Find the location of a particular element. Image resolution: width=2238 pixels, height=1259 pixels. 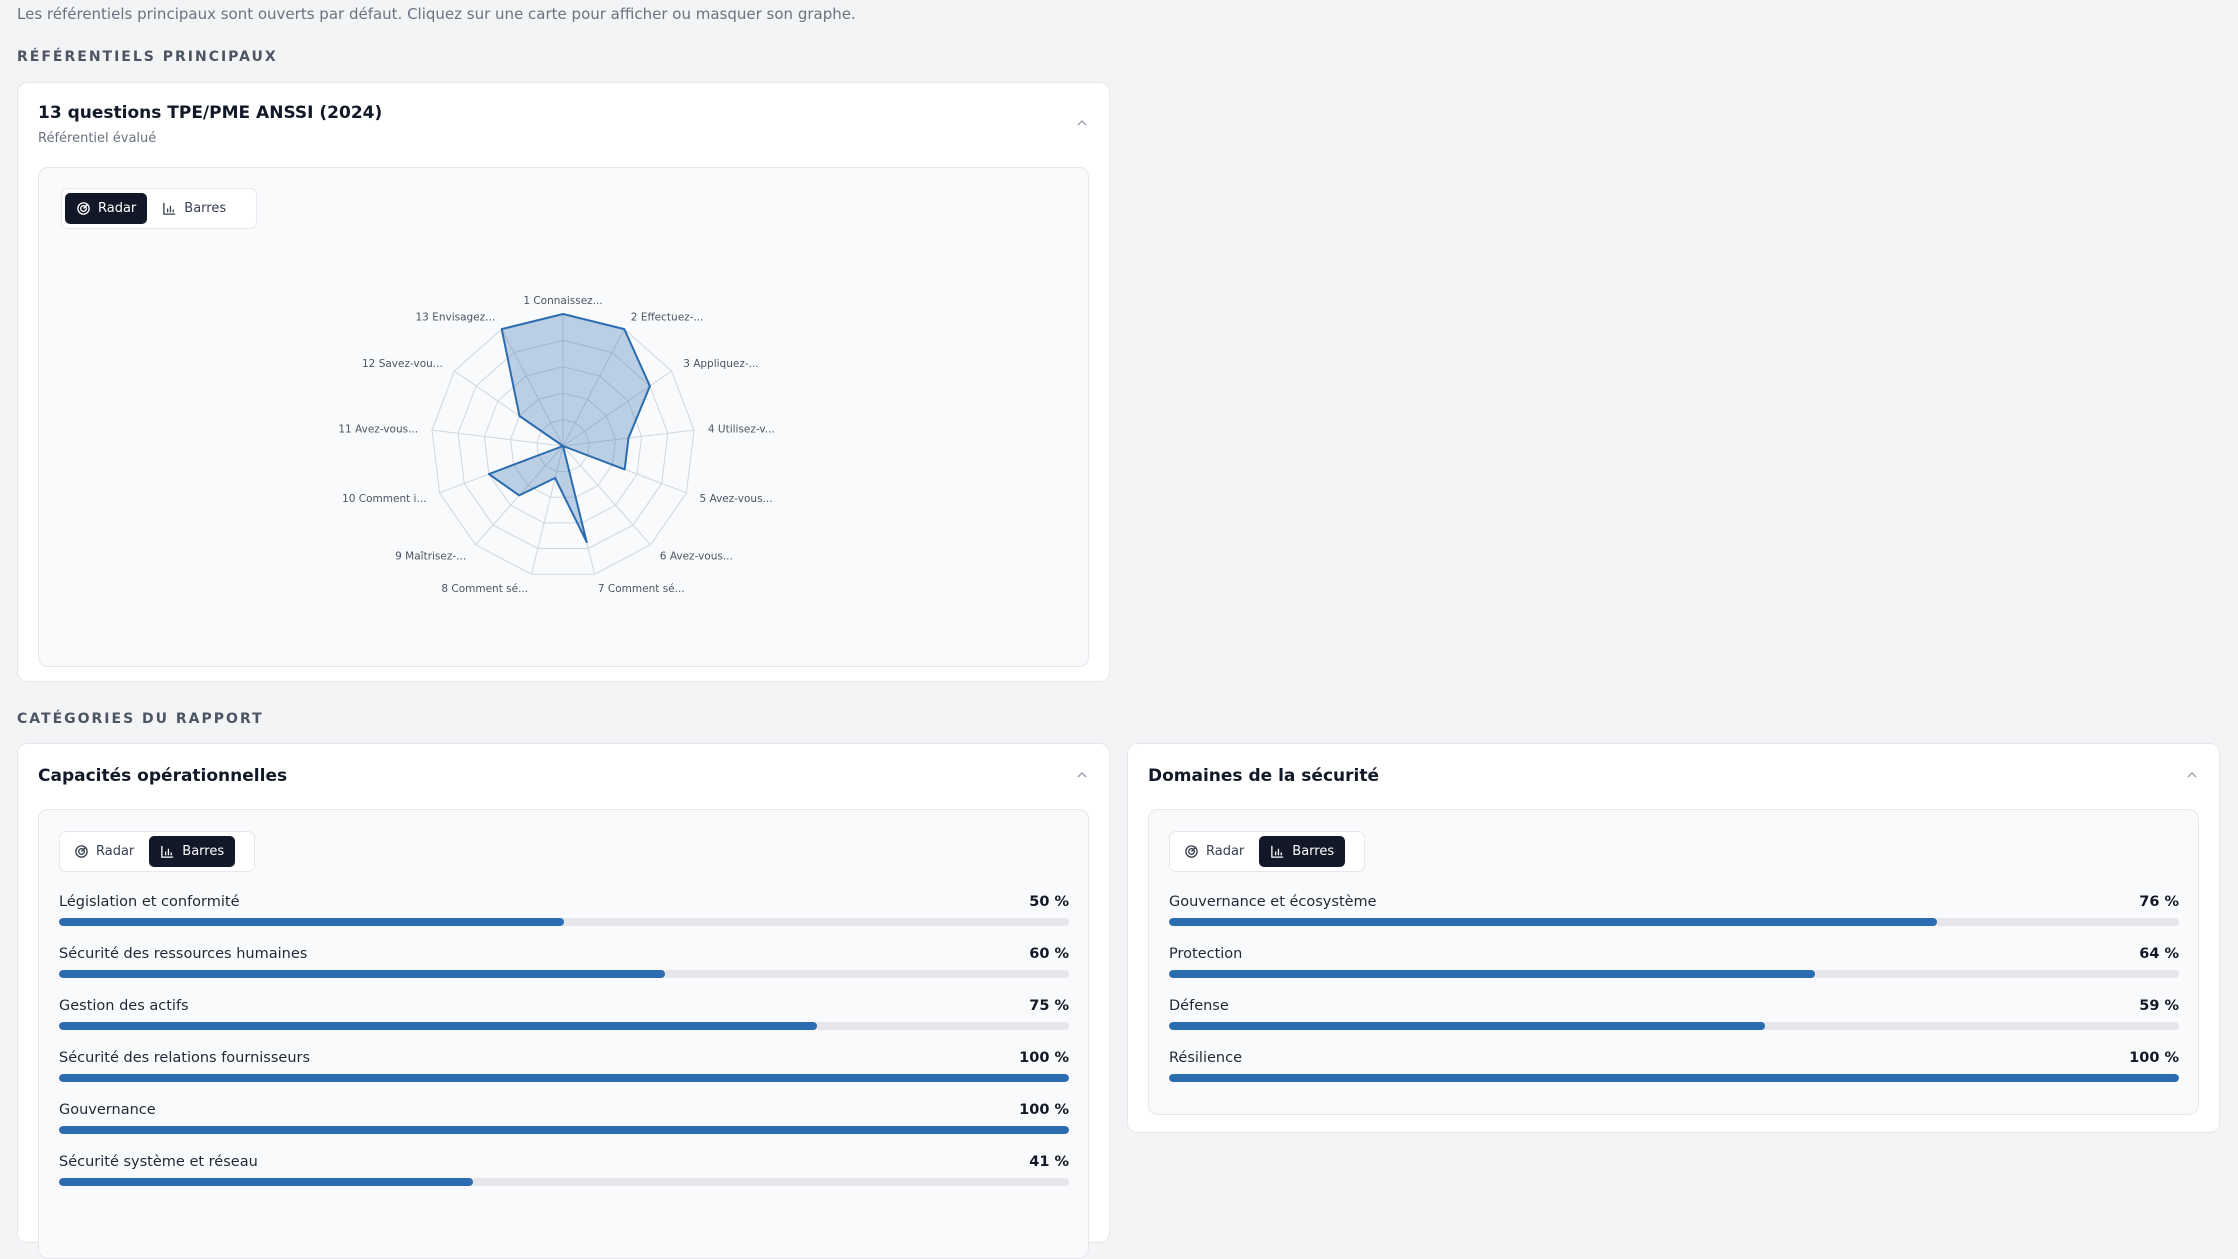

capacites-title: Capacités opérationnelles is located at coordinates (163, 776).